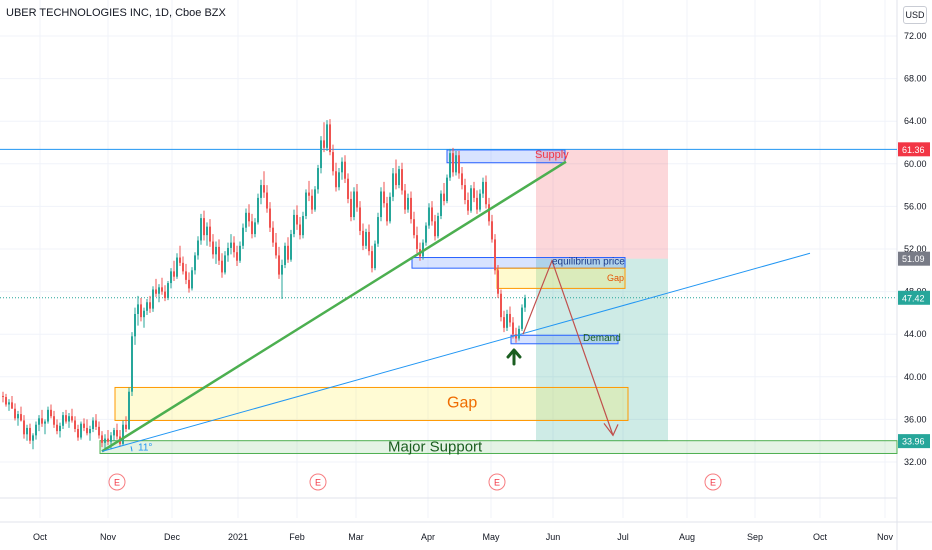 The image size is (932, 550). What do you see at coordinates (820, 537) in the screenshot?
I see `x-tick-label: Oct` at bounding box center [820, 537].